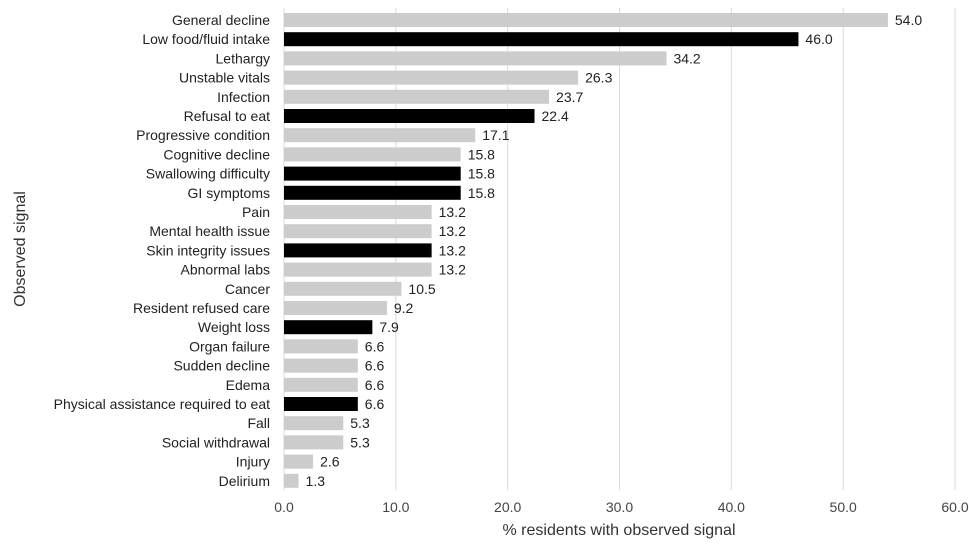 The image size is (969, 547). What do you see at coordinates (208, 174) in the screenshot?
I see `category-label: Swallowing difficulty` at bounding box center [208, 174].